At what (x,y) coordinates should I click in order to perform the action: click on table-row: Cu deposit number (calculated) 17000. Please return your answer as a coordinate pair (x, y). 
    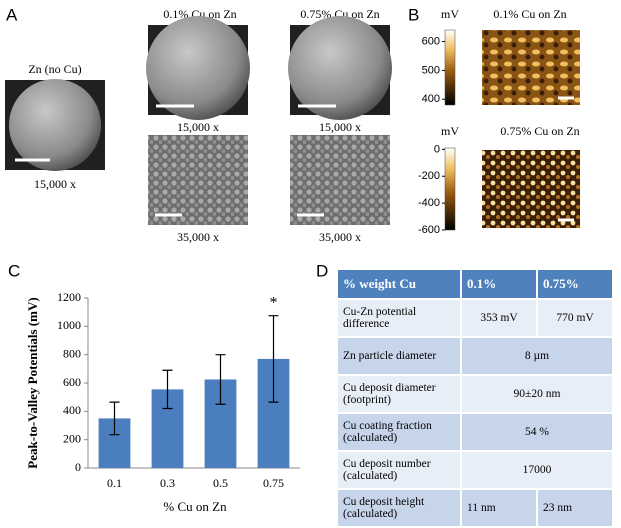
    Looking at the image, I should click on (475, 470).